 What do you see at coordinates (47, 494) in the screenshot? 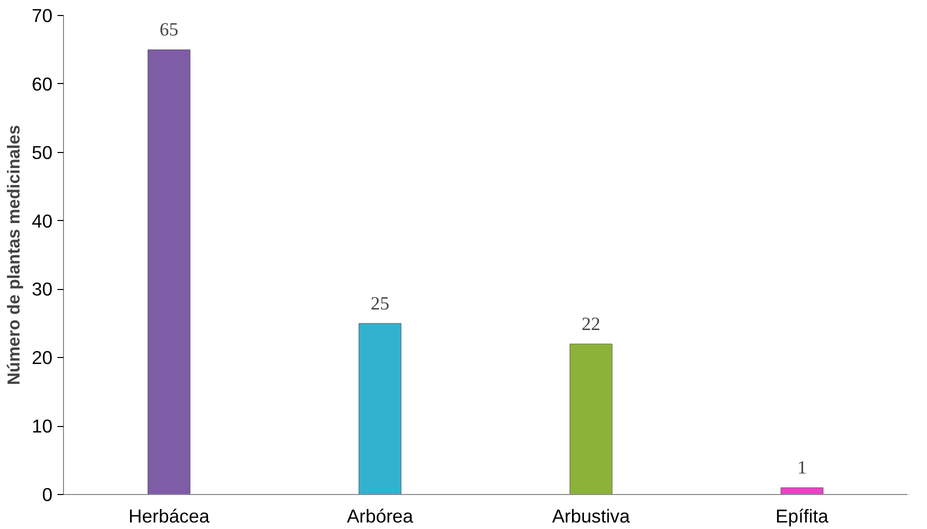
I see `y-tick-label: 0` at bounding box center [47, 494].